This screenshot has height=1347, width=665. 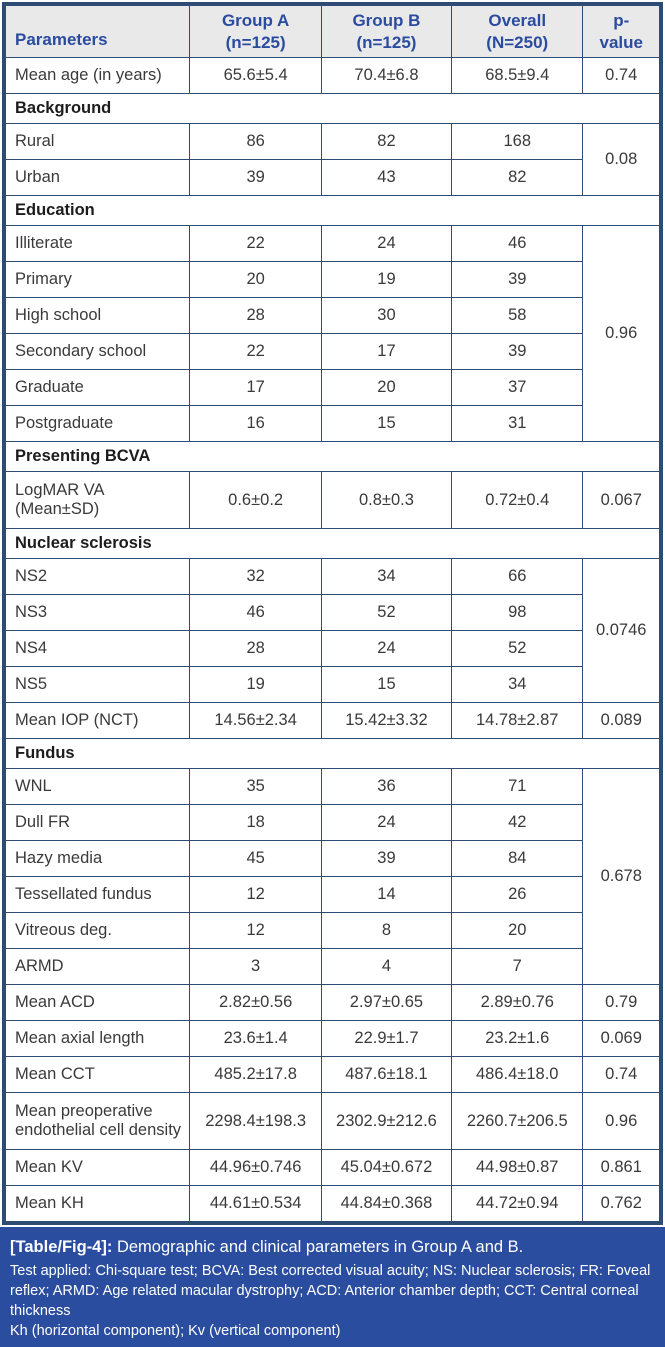 What do you see at coordinates (386, 351) in the screenshot?
I see `group-b-value: 17` at bounding box center [386, 351].